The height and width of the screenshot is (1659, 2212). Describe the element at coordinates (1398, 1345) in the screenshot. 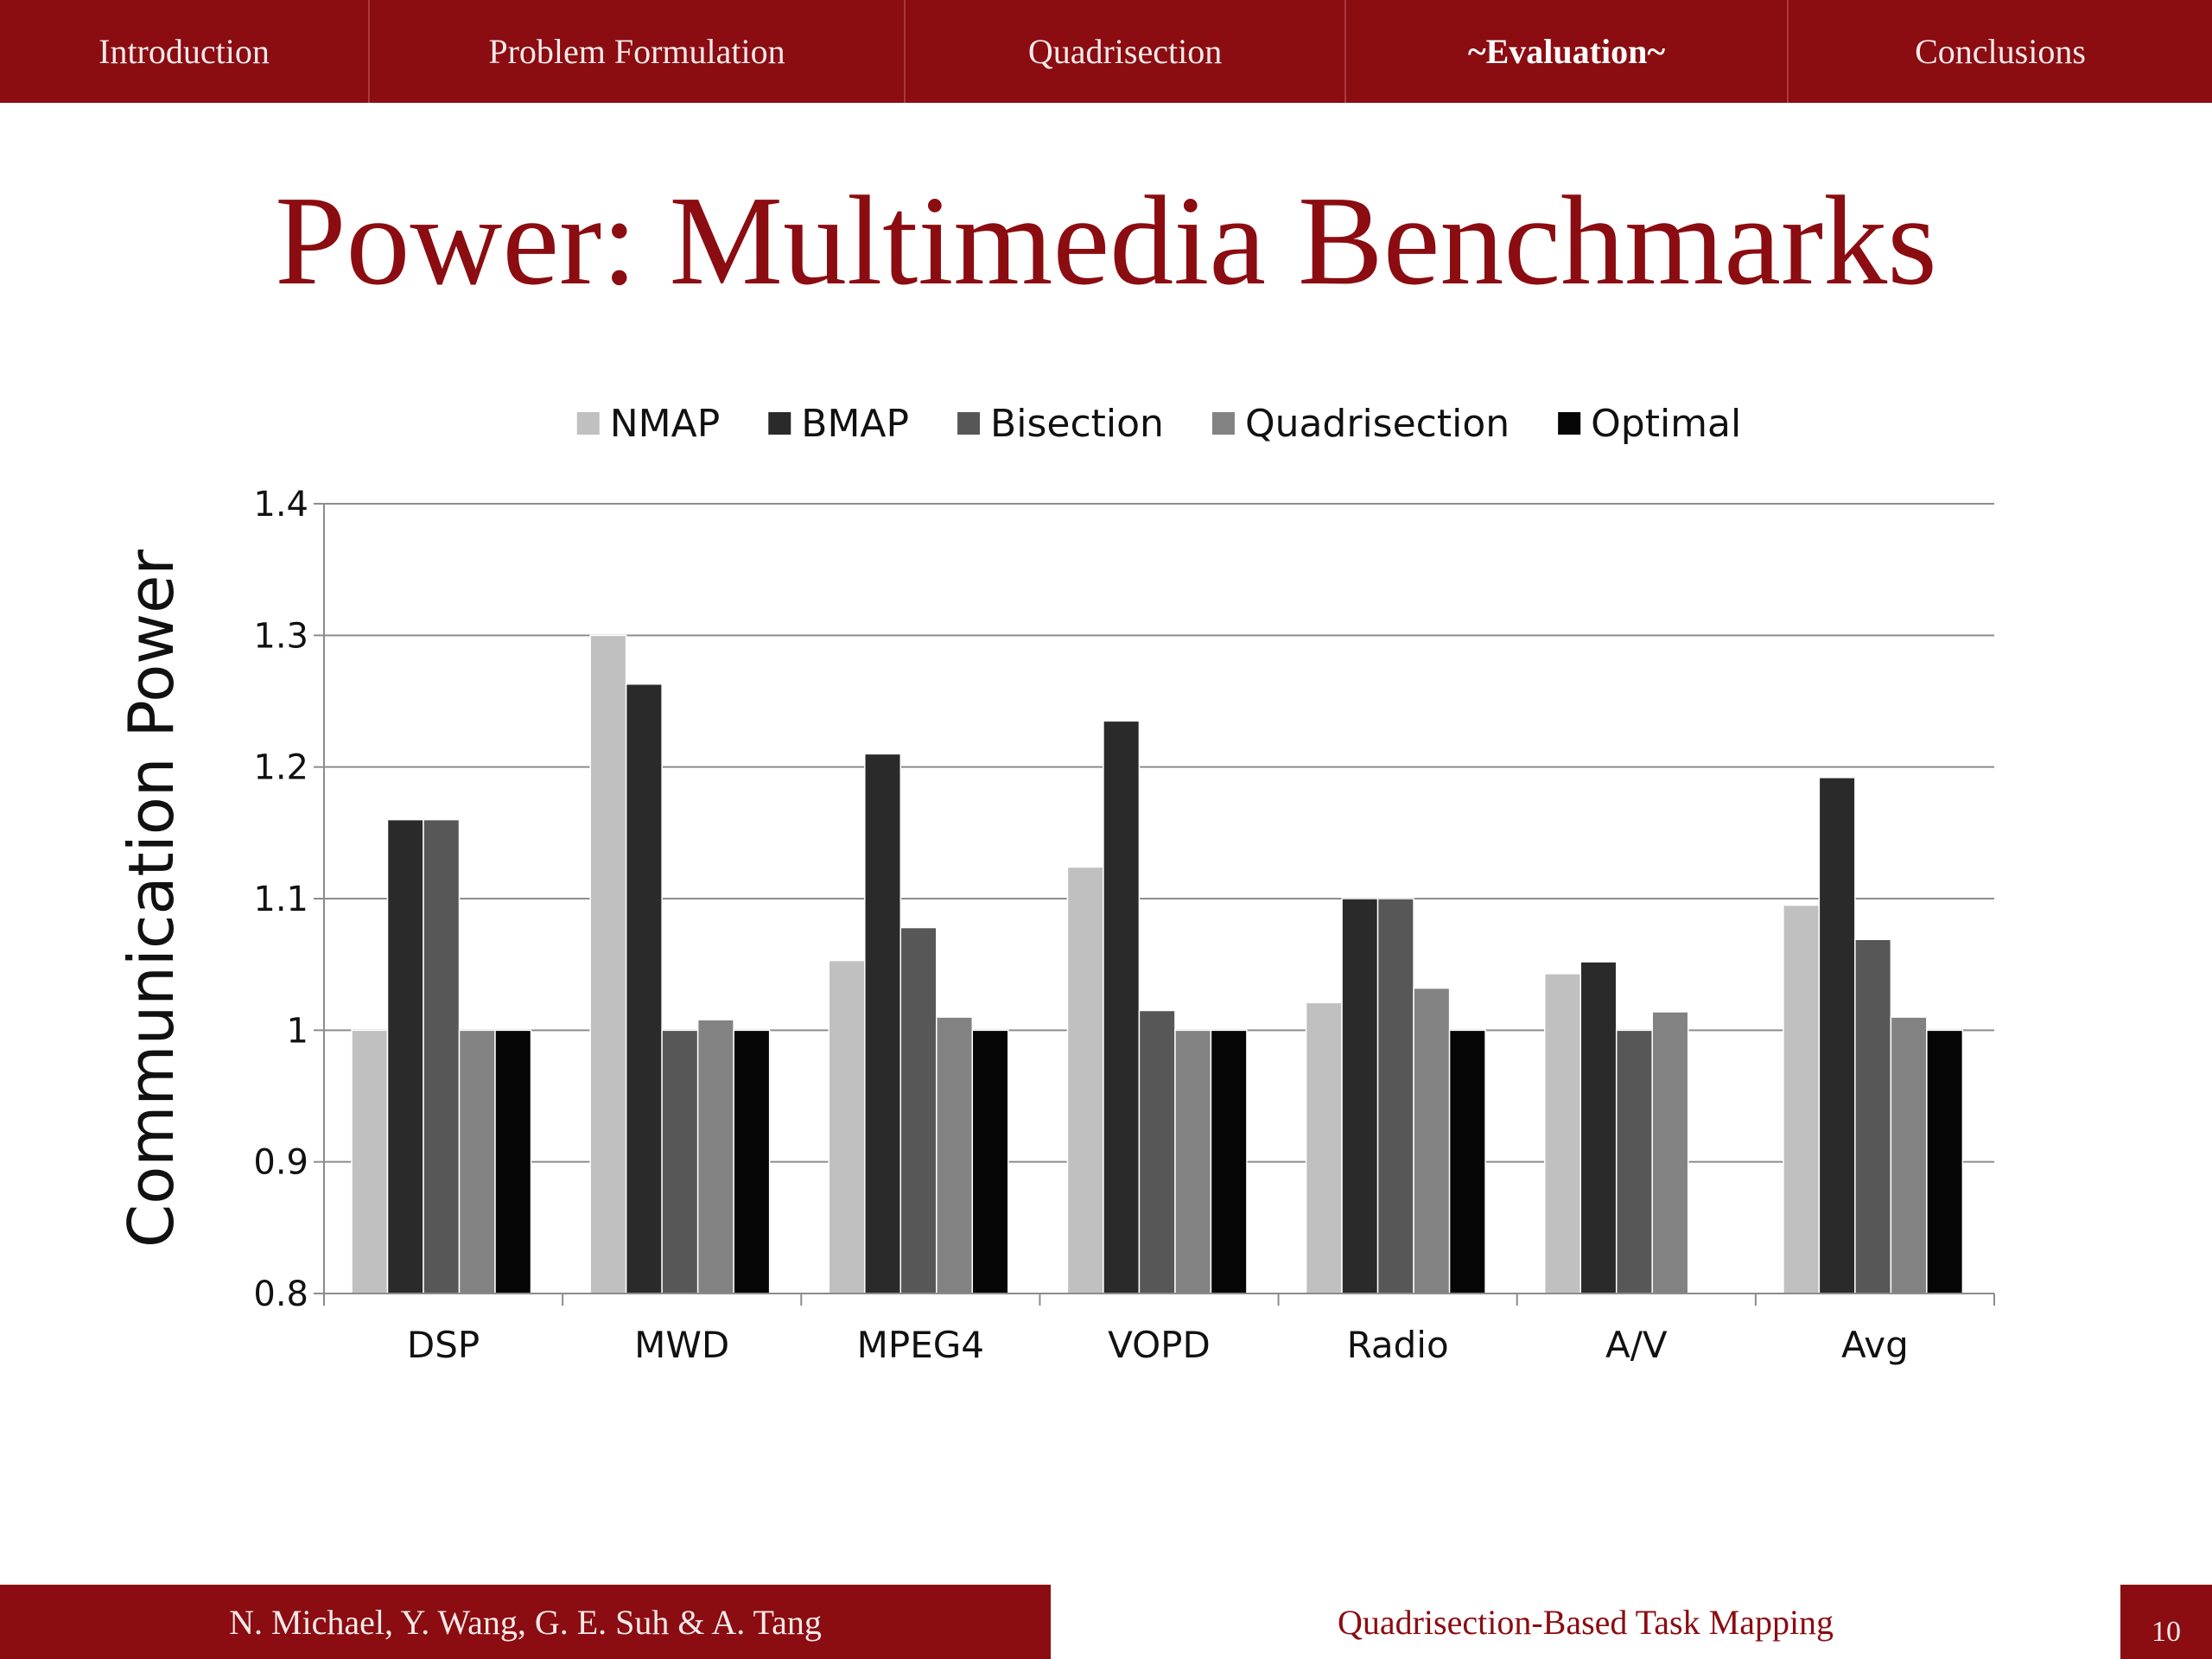

I see `x-tick-label: Radio` at that location.